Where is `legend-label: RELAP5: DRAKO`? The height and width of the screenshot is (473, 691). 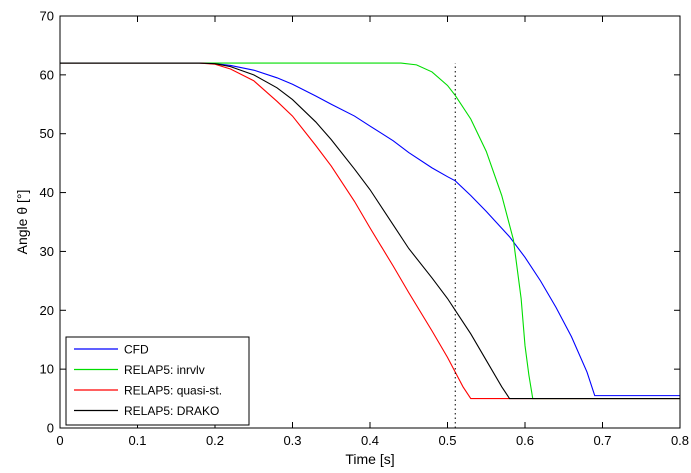 legend-label: RELAP5: DRAKO is located at coordinates (171, 411).